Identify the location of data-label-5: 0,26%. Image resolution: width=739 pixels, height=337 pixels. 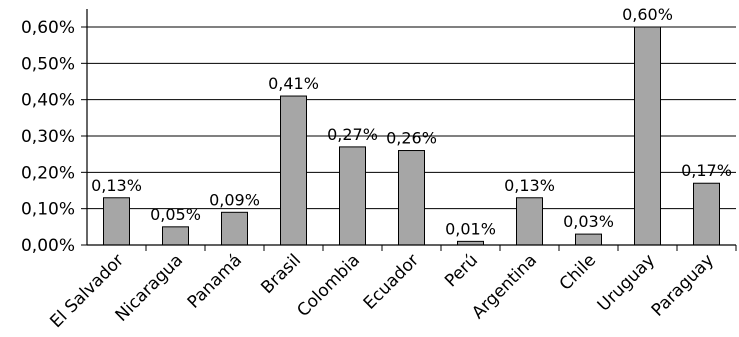
(411, 138).